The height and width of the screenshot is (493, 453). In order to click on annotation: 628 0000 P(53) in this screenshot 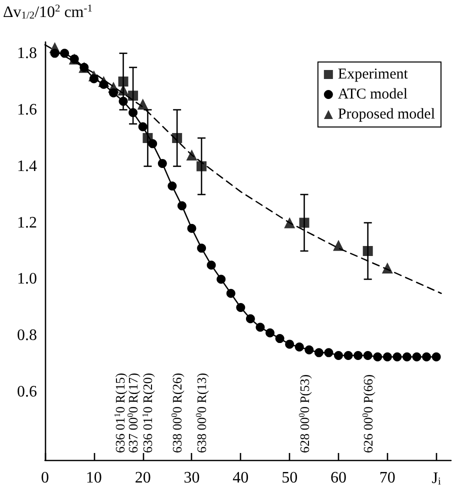, I will do `click(304, 413)`.